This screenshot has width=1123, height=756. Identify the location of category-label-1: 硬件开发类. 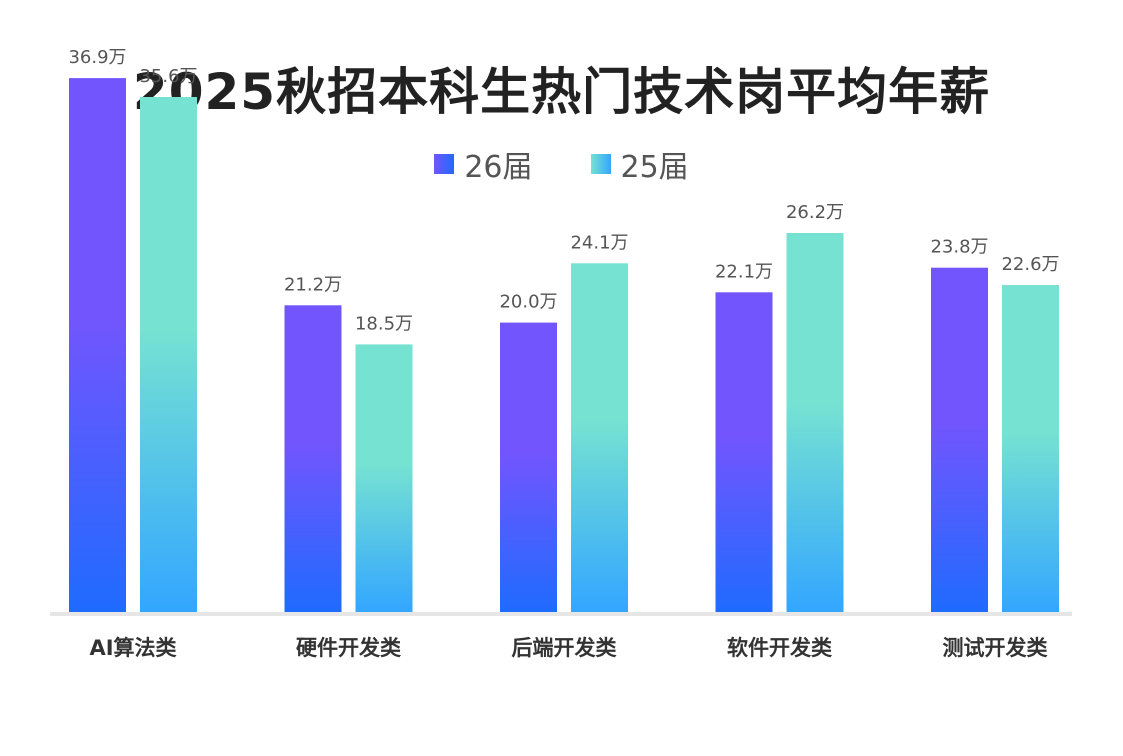
(349, 648).